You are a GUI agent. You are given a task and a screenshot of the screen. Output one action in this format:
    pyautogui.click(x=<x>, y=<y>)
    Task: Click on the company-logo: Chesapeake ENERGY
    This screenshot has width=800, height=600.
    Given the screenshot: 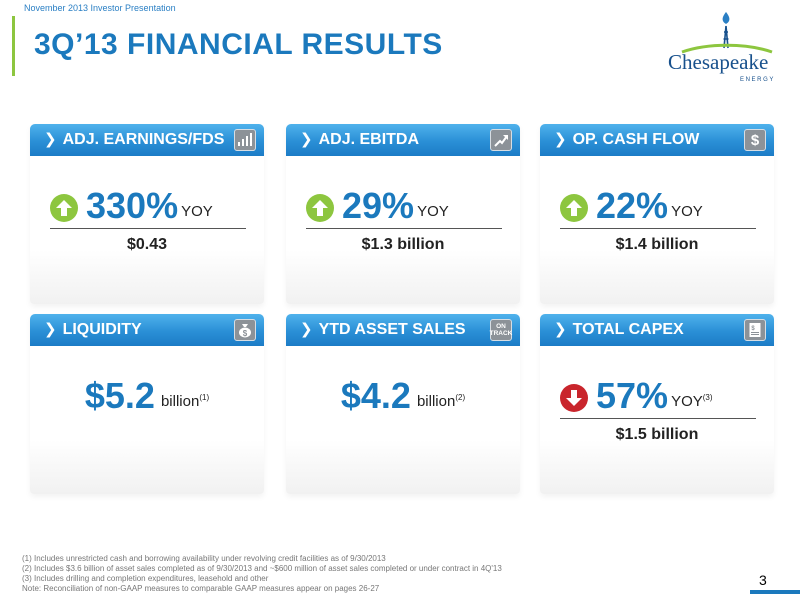 What is the action you would take?
    pyautogui.click(x=727, y=51)
    